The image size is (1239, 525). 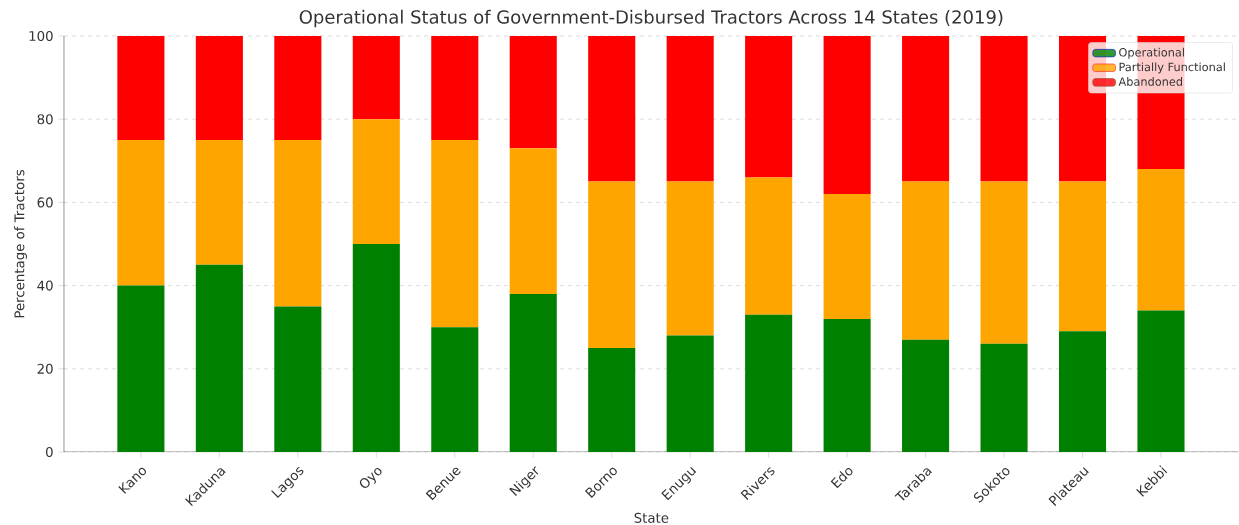 What do you see at coordinates (45, 119) in the screenshot?
I see `y-tick-label: 80` at bounding box center [45, 119].